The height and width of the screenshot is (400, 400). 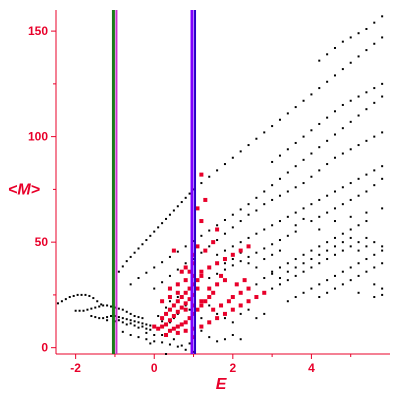 I want to click on y-tick-label: 50, so click(x=42, y=242).